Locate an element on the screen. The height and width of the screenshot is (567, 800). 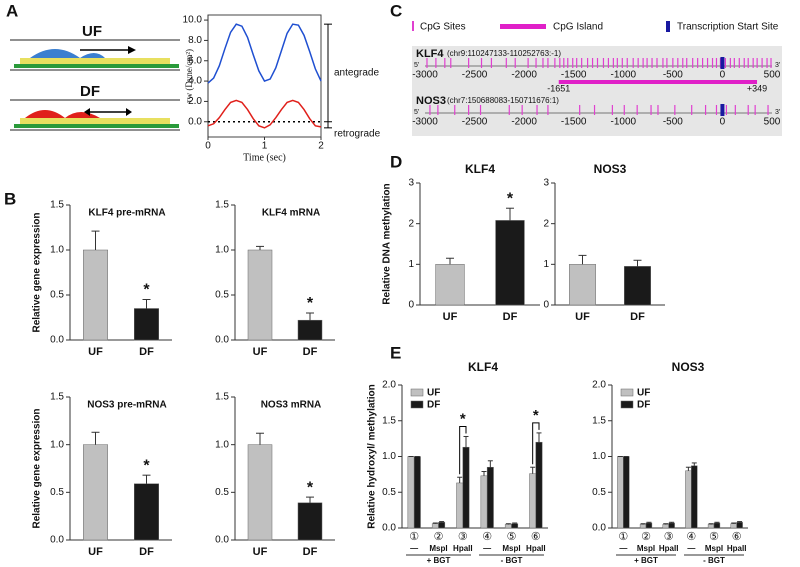
y-axis-label: Relative DNA methylation is located at coordinates (387, 243).